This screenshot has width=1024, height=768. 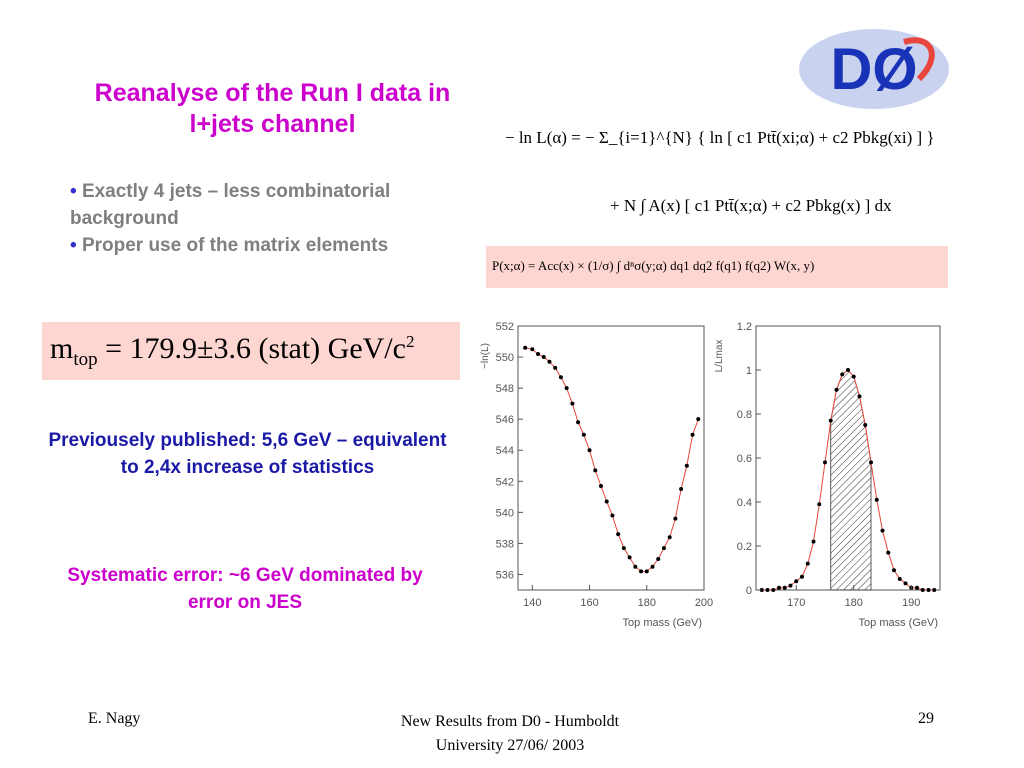 What do you see at coordinates (505, 327) in the screenshot?
I see `y-tick-label: 552` at bounding box center [505, 327].